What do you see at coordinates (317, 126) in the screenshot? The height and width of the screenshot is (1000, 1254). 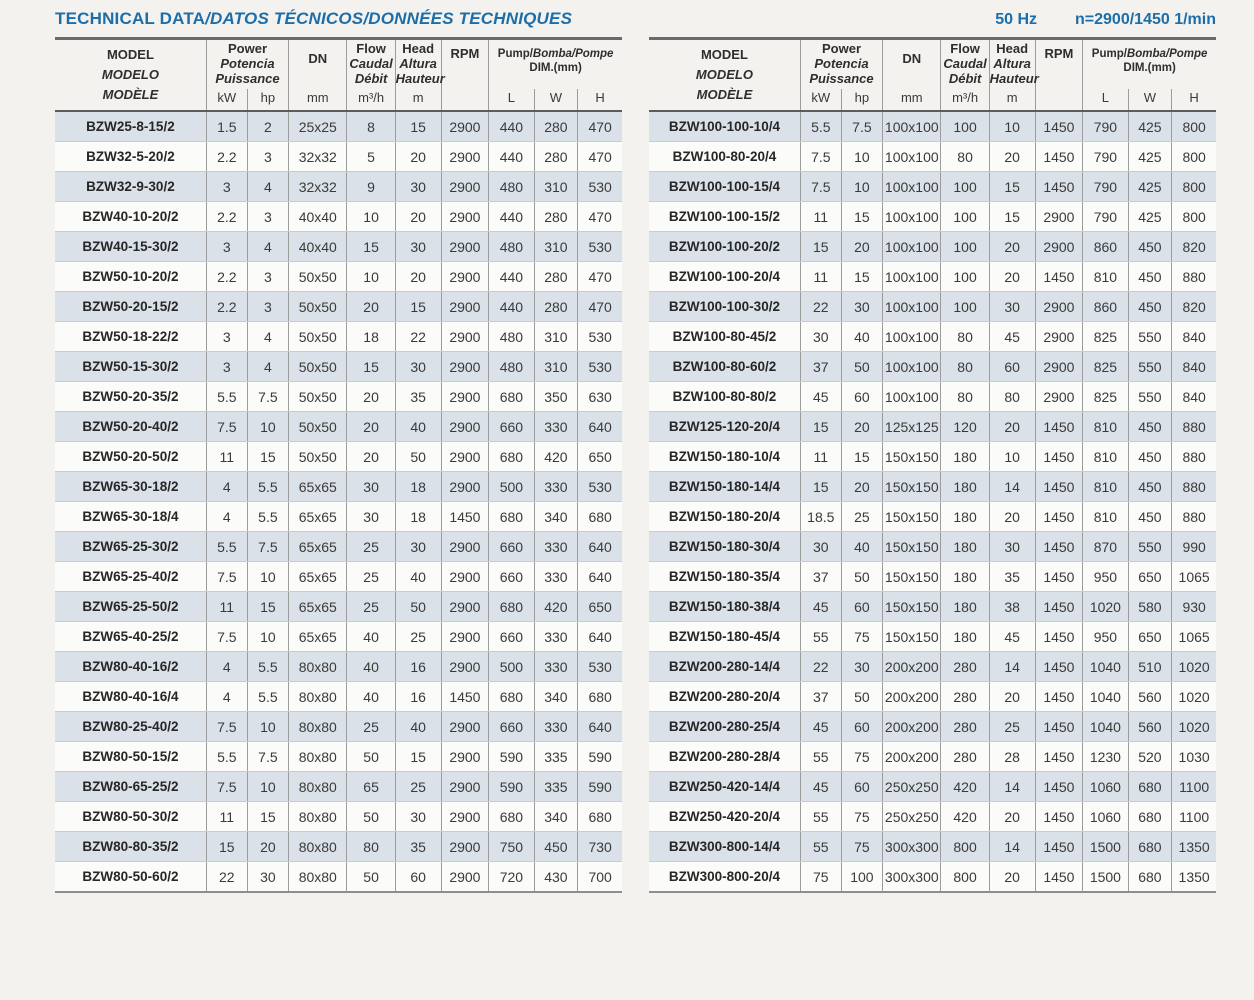 I see `value-cell: 25x25` at bounding box center [317, 126].